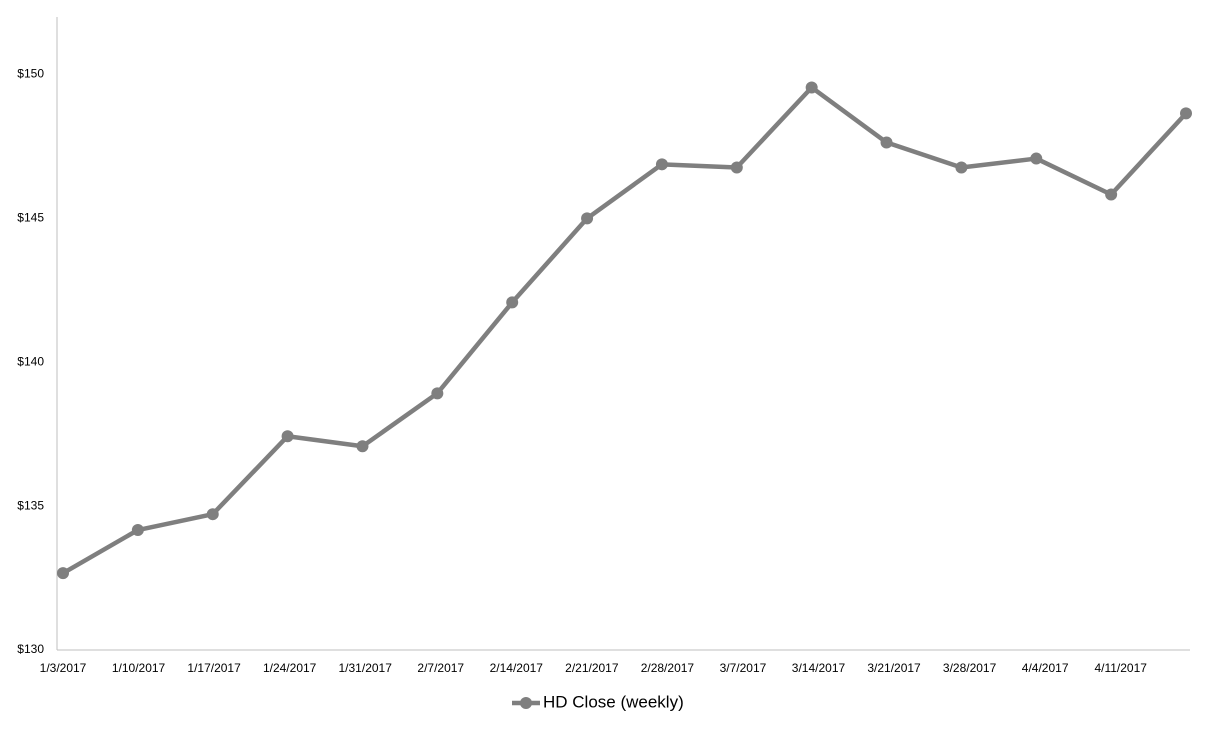  Describe the element at coordinates (1120, 668) in the screenshot. I see `x-tick-label: 4/11/2017` at that location.